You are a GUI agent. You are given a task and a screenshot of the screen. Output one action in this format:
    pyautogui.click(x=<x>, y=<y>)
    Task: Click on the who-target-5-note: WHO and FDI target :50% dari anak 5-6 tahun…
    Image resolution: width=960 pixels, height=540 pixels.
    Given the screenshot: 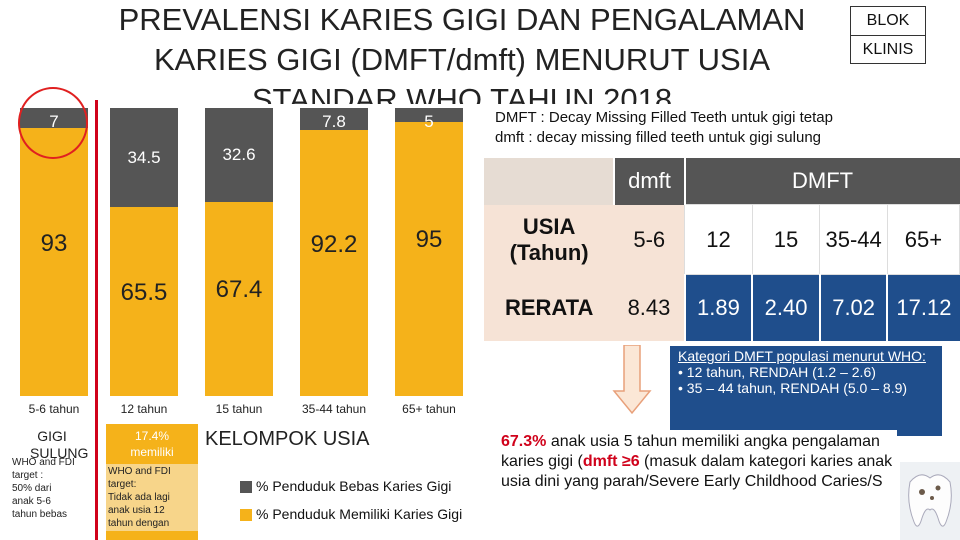 What is the action you would take?
    pyautogui.click(x=43, y=488)
    